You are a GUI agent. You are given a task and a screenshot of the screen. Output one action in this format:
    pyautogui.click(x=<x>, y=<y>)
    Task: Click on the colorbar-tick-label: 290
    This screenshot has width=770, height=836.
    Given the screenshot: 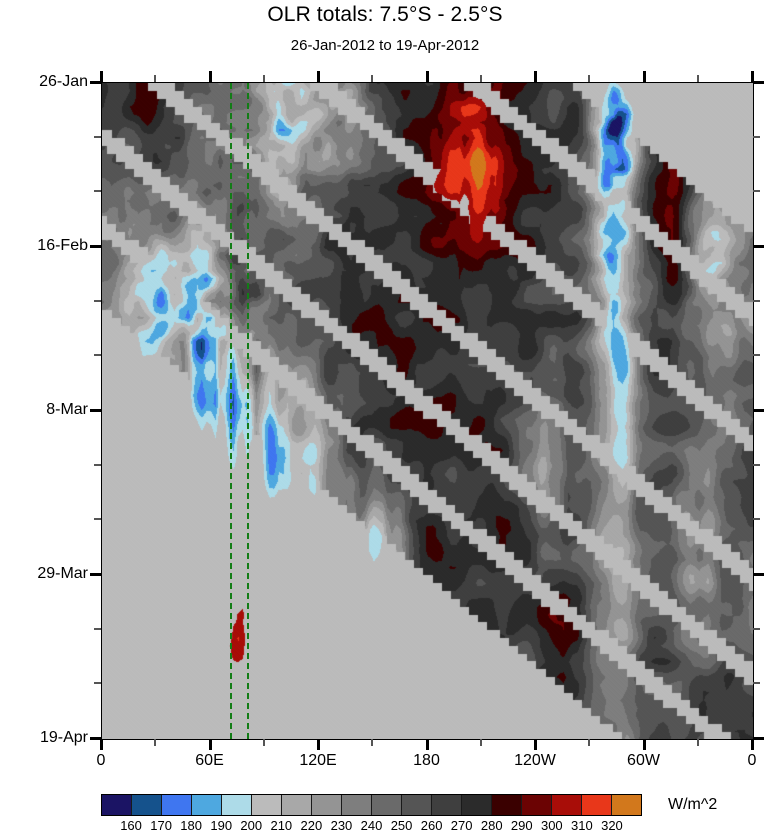 What is the action you would take?
    pyautogui.click(x=521, y=825)
    